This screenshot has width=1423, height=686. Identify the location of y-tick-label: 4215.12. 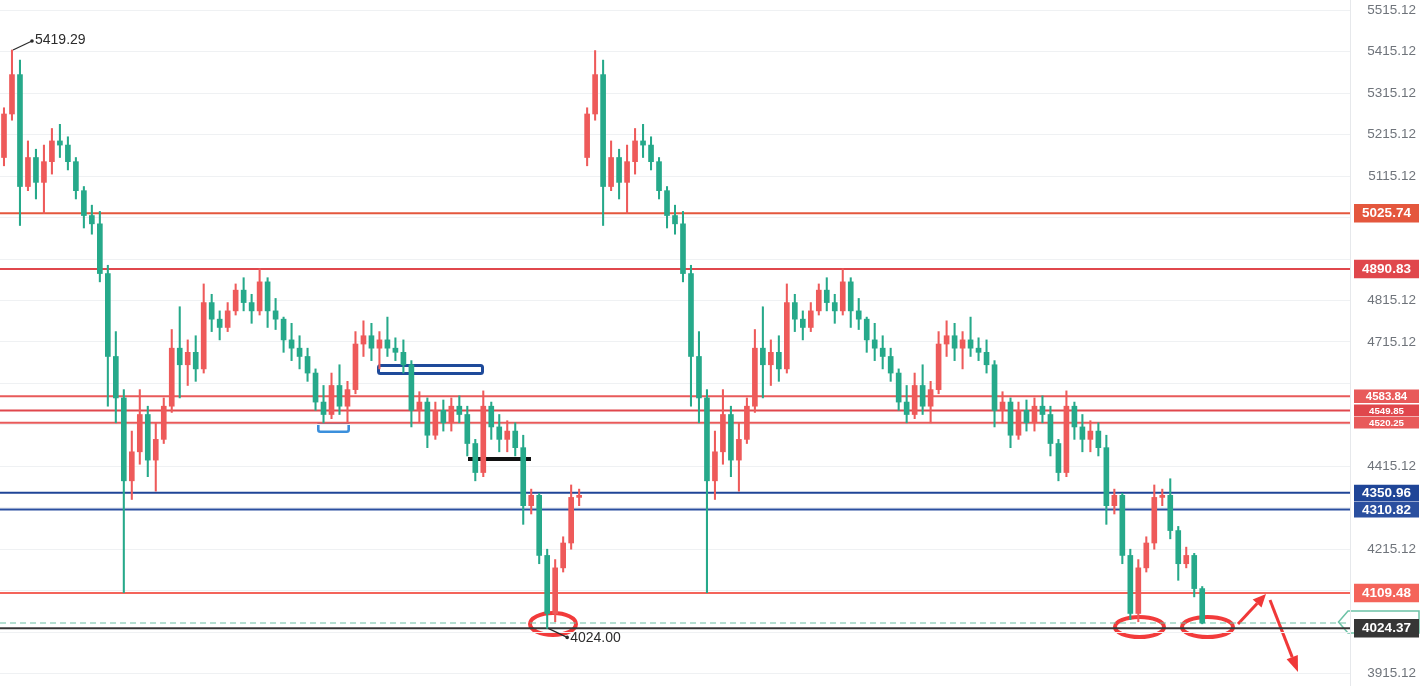
(1391, 548).